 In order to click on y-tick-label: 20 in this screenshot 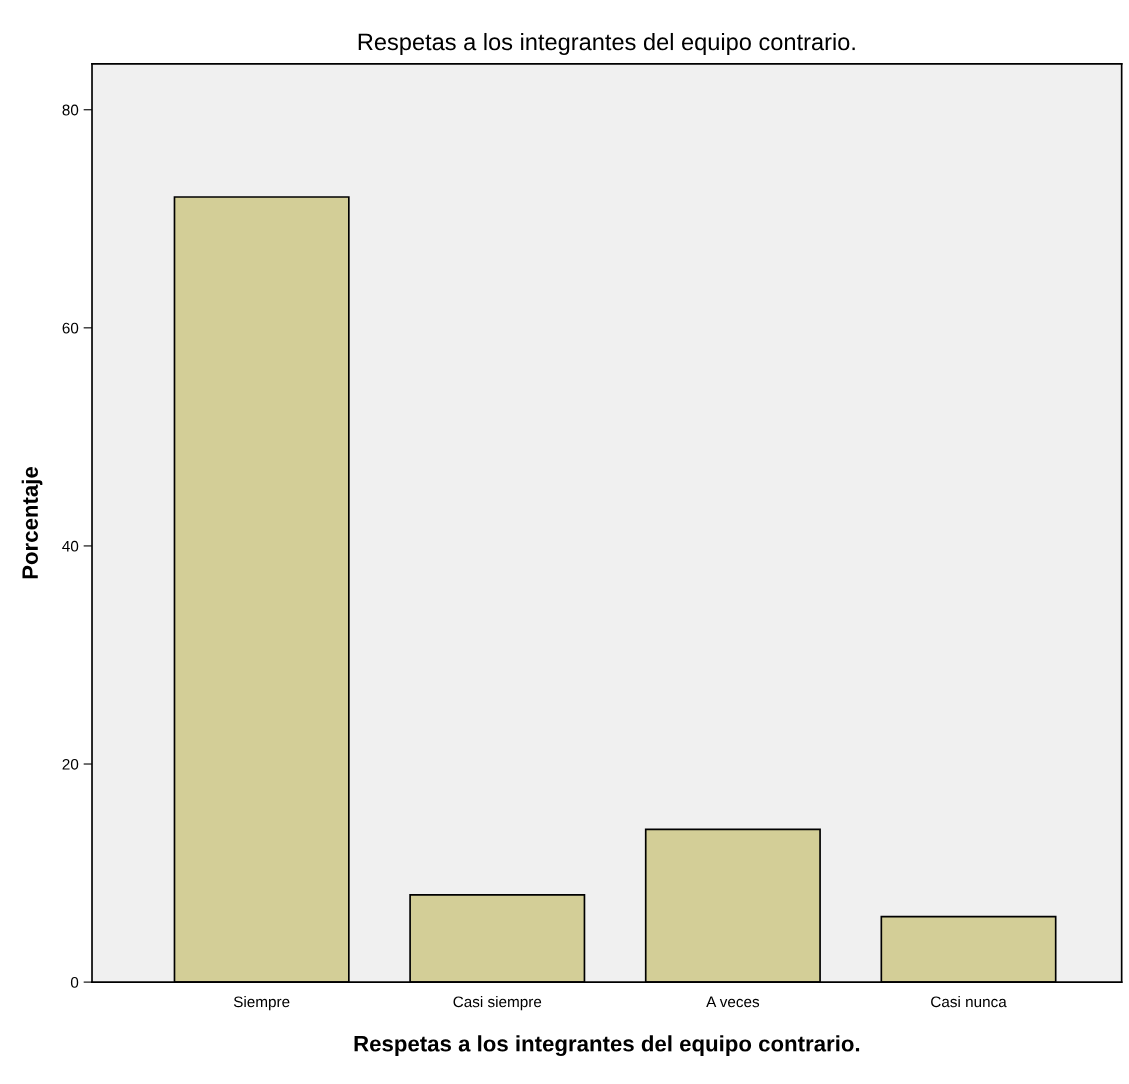, I will do `click(70, 764)`.